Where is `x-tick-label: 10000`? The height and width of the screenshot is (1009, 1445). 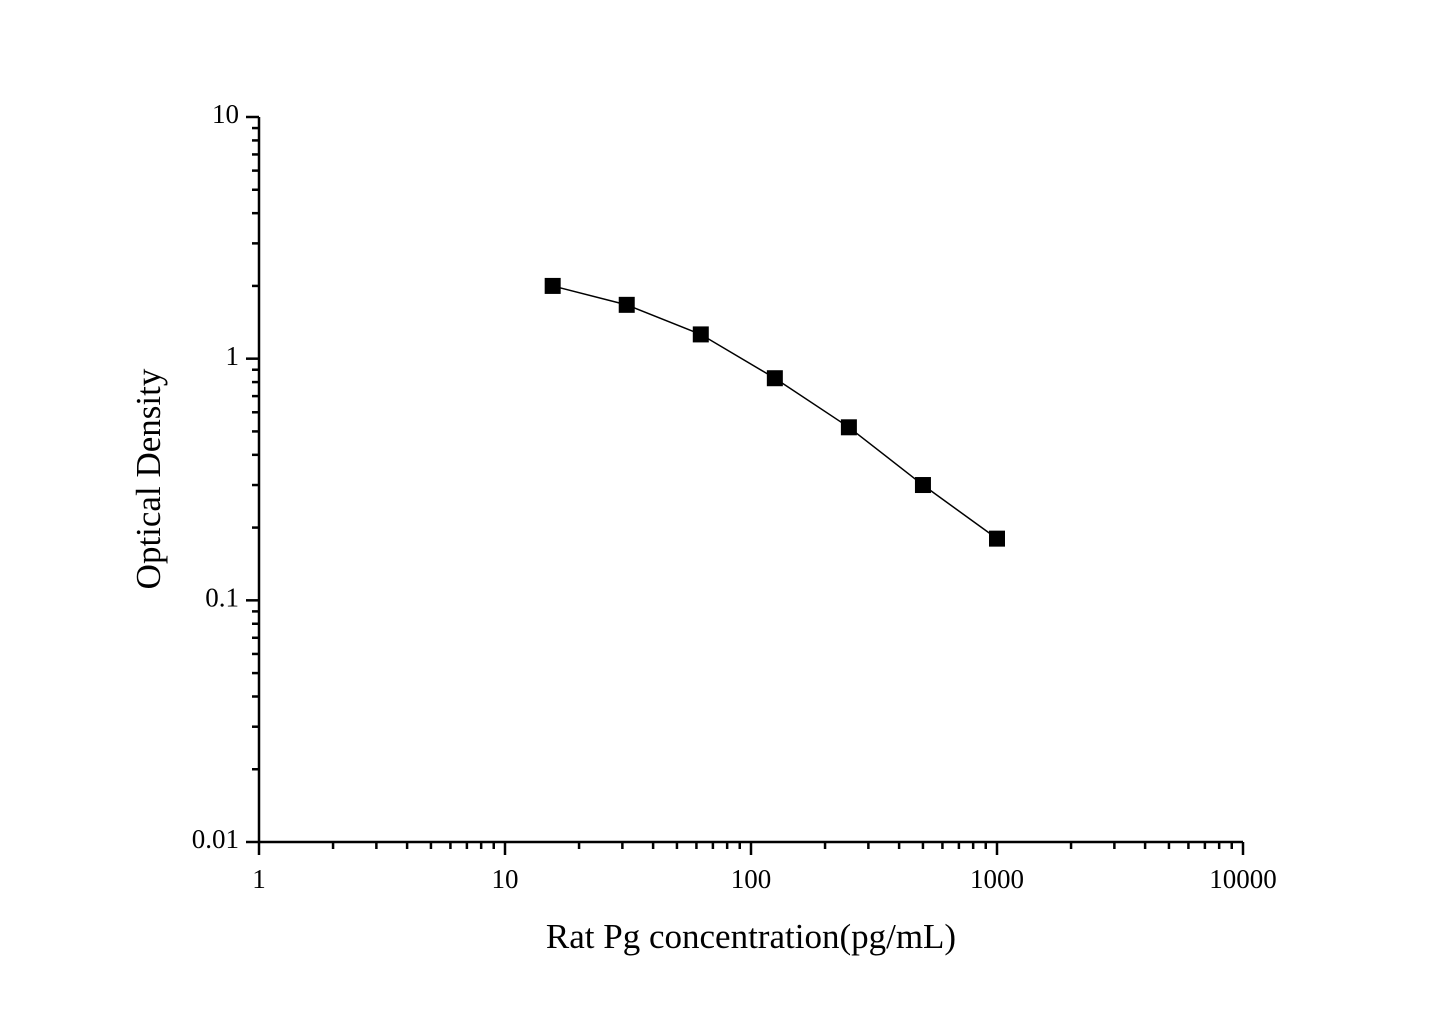 x-tick-label: 10000 is located at coordinates (1243, 879).